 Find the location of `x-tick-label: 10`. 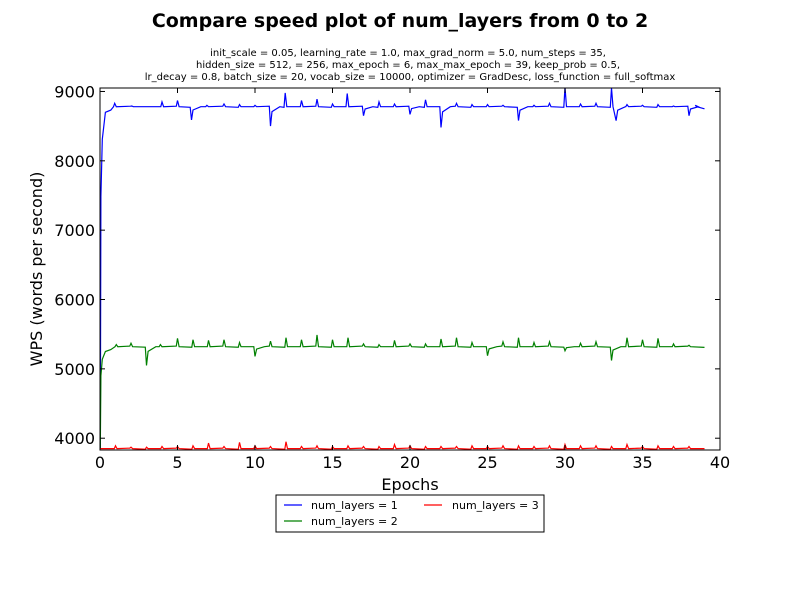

x-tick-label: 10 is located at coordinates (255, 462).